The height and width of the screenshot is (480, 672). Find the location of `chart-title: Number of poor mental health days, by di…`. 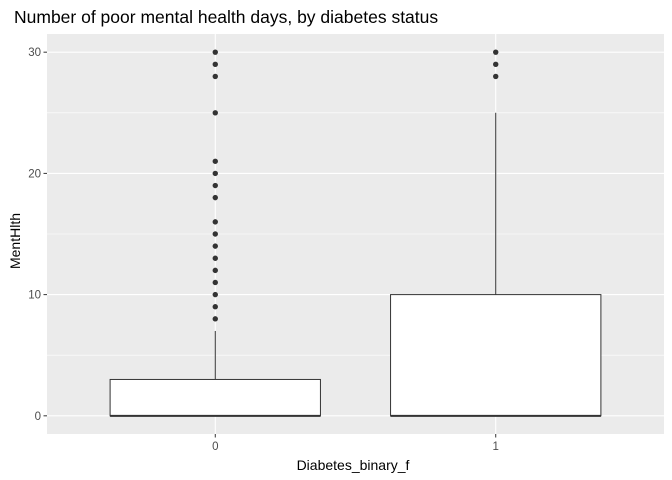

chart-title: Number of poor mental health days, by di… is located at coordinates (226, 17).